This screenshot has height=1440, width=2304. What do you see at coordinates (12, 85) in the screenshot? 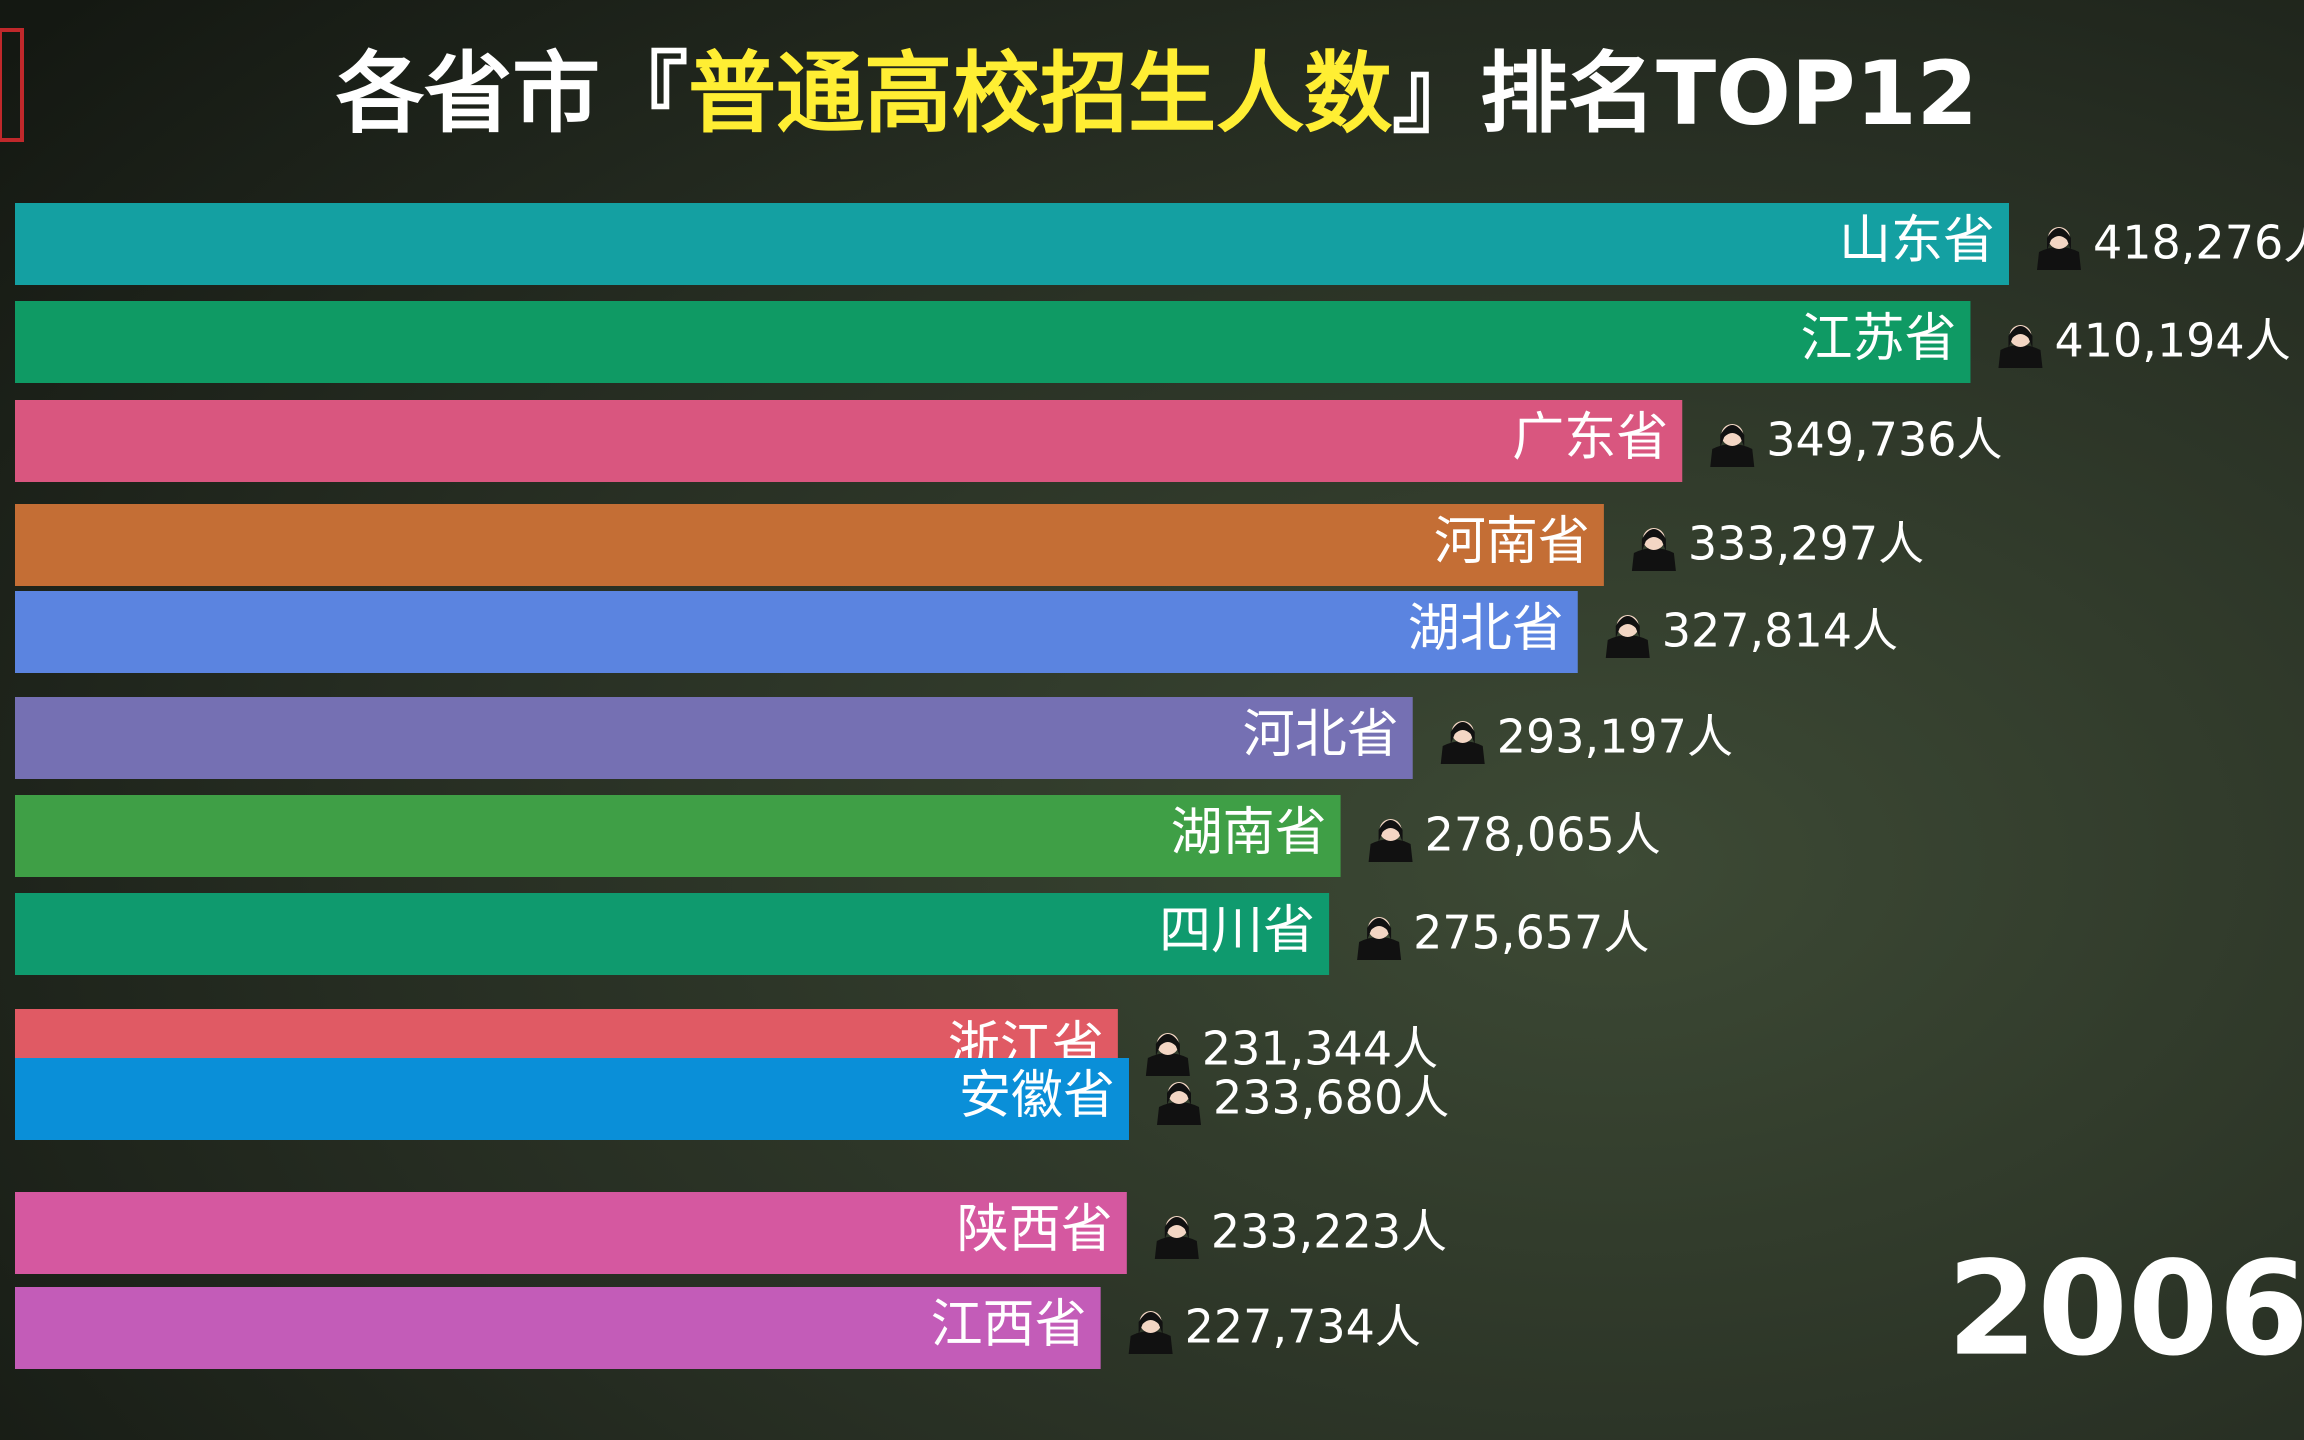
I see `seal` at bounding box center [12, 85].